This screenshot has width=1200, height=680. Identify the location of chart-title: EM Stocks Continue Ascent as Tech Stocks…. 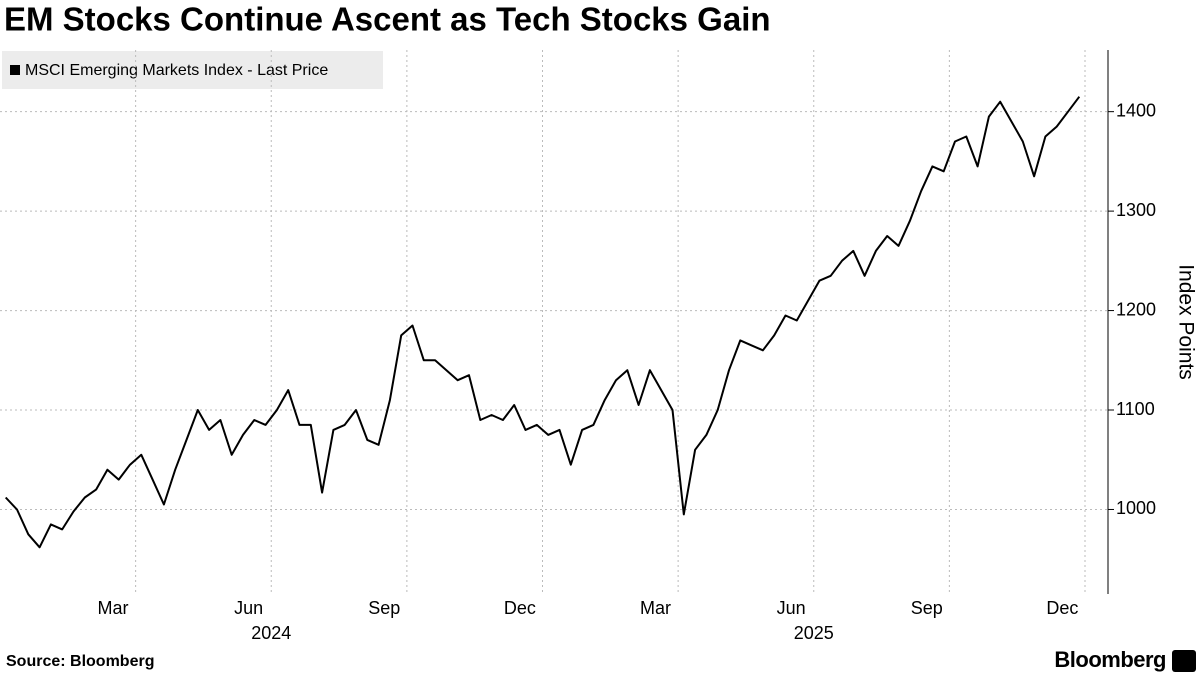
(387, 19).